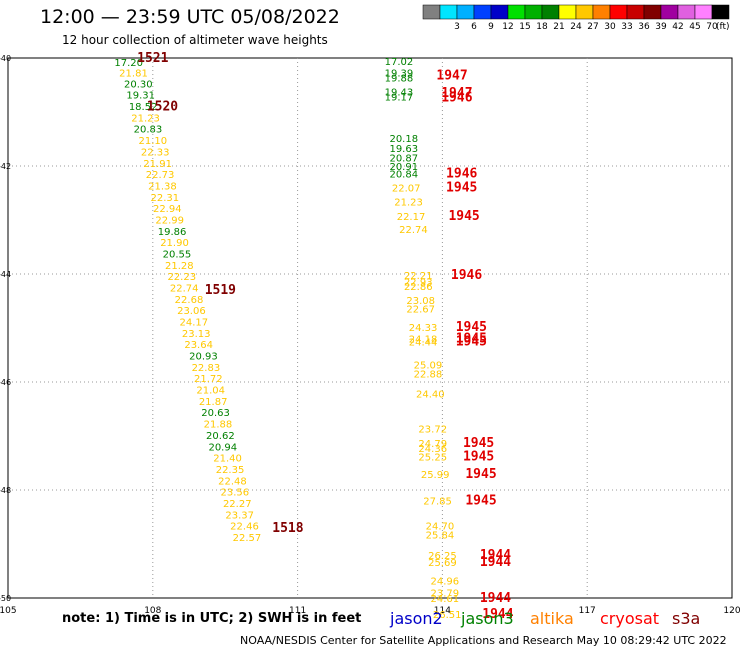  I want to click on wave-height-label: 21.91, so click(157, 164).